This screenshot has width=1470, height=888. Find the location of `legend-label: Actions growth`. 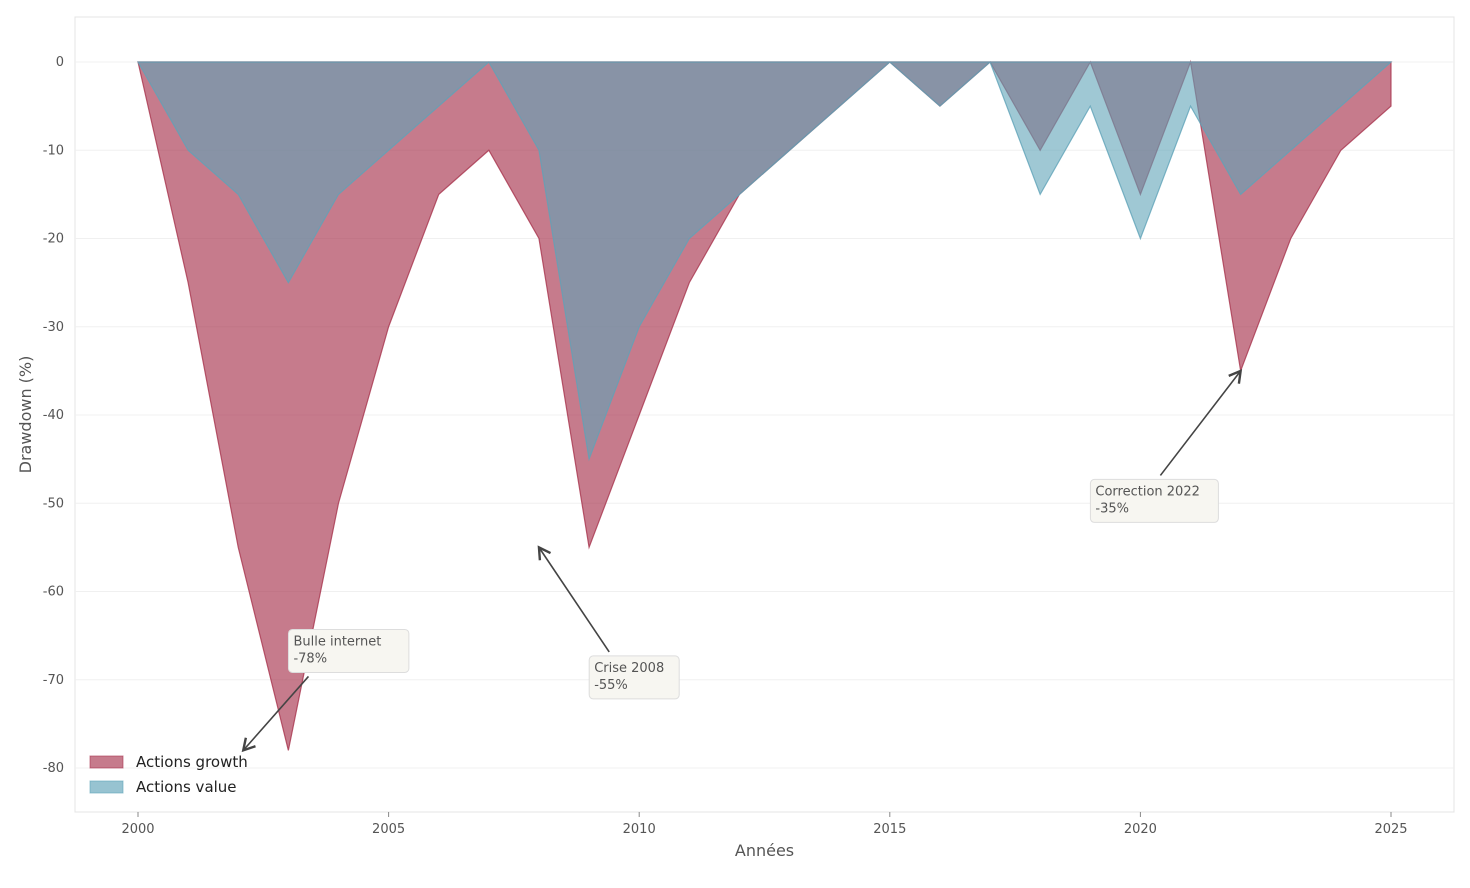

legend-label: Actions growth is located at coordinates (192, 762).